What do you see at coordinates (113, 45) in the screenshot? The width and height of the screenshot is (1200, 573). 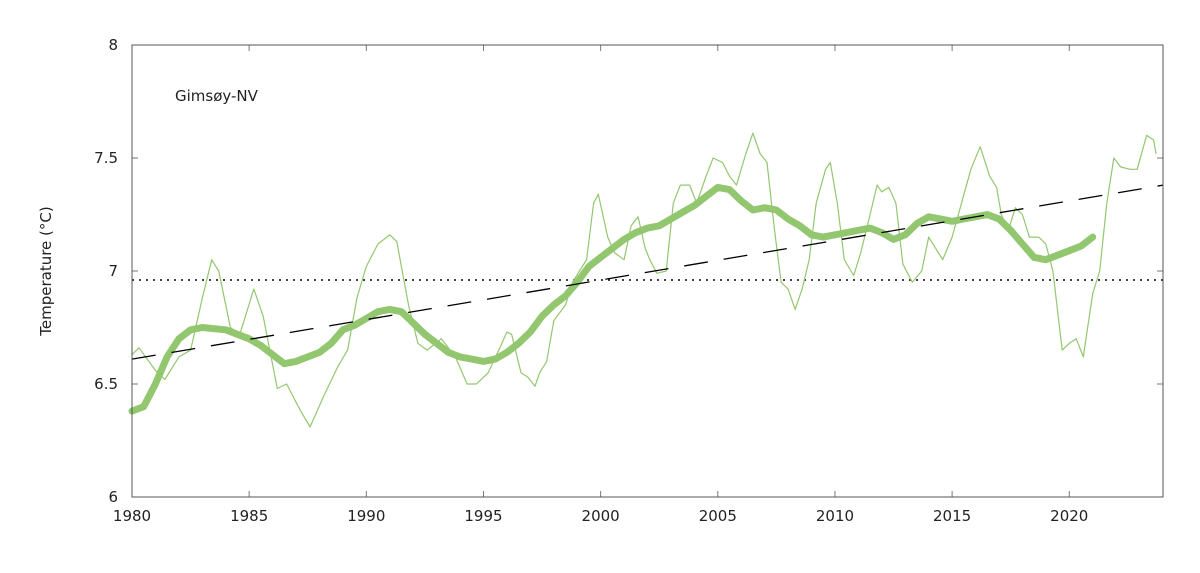 I see `y-tick-label: 8` at bounding box center [113, 45].